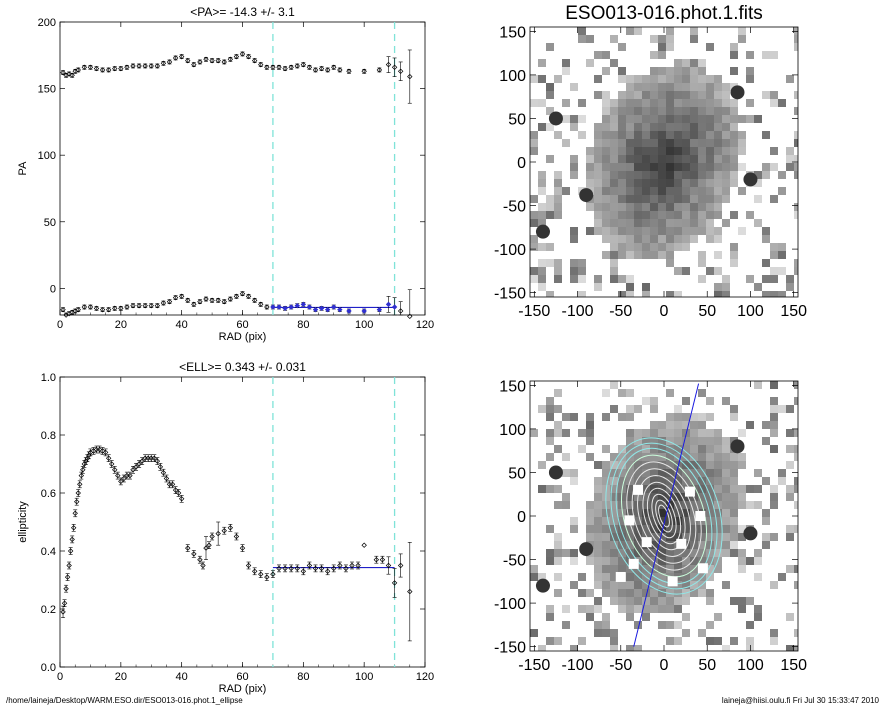  I want to click on y-tick-label: 0.4, so click(48, 552).